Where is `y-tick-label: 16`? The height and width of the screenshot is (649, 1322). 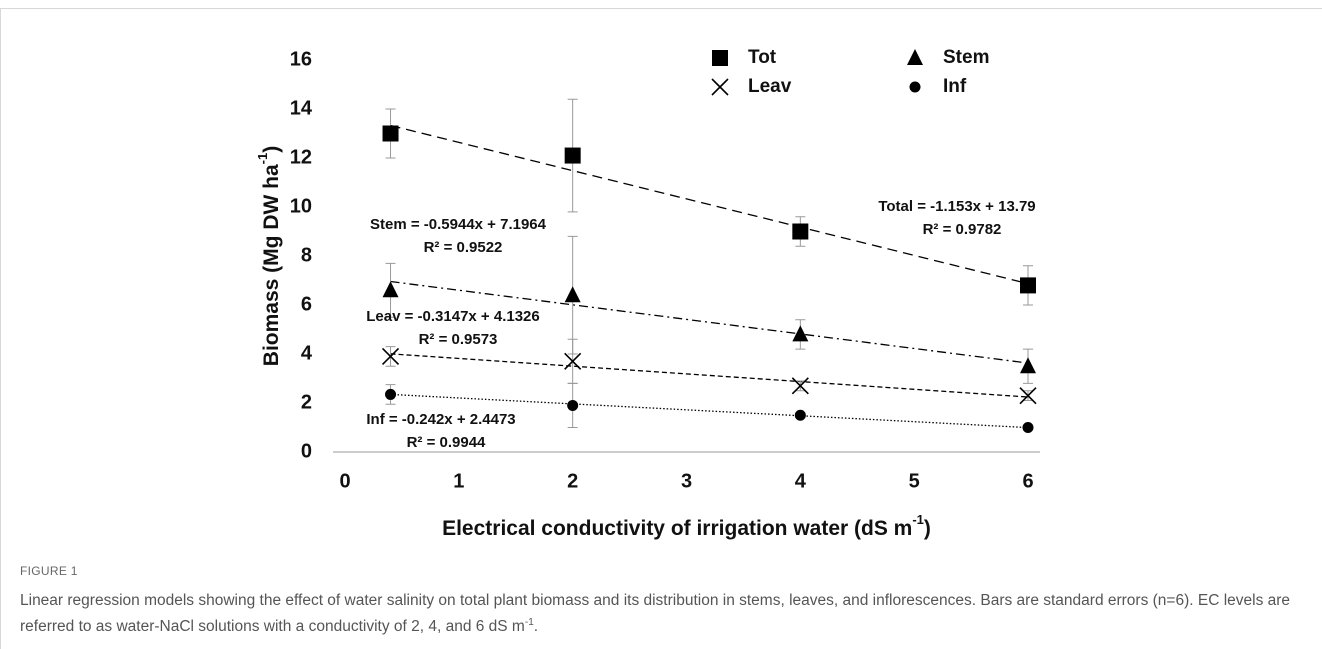
y-tick-label: 16 is located at coordinates (301, 59).